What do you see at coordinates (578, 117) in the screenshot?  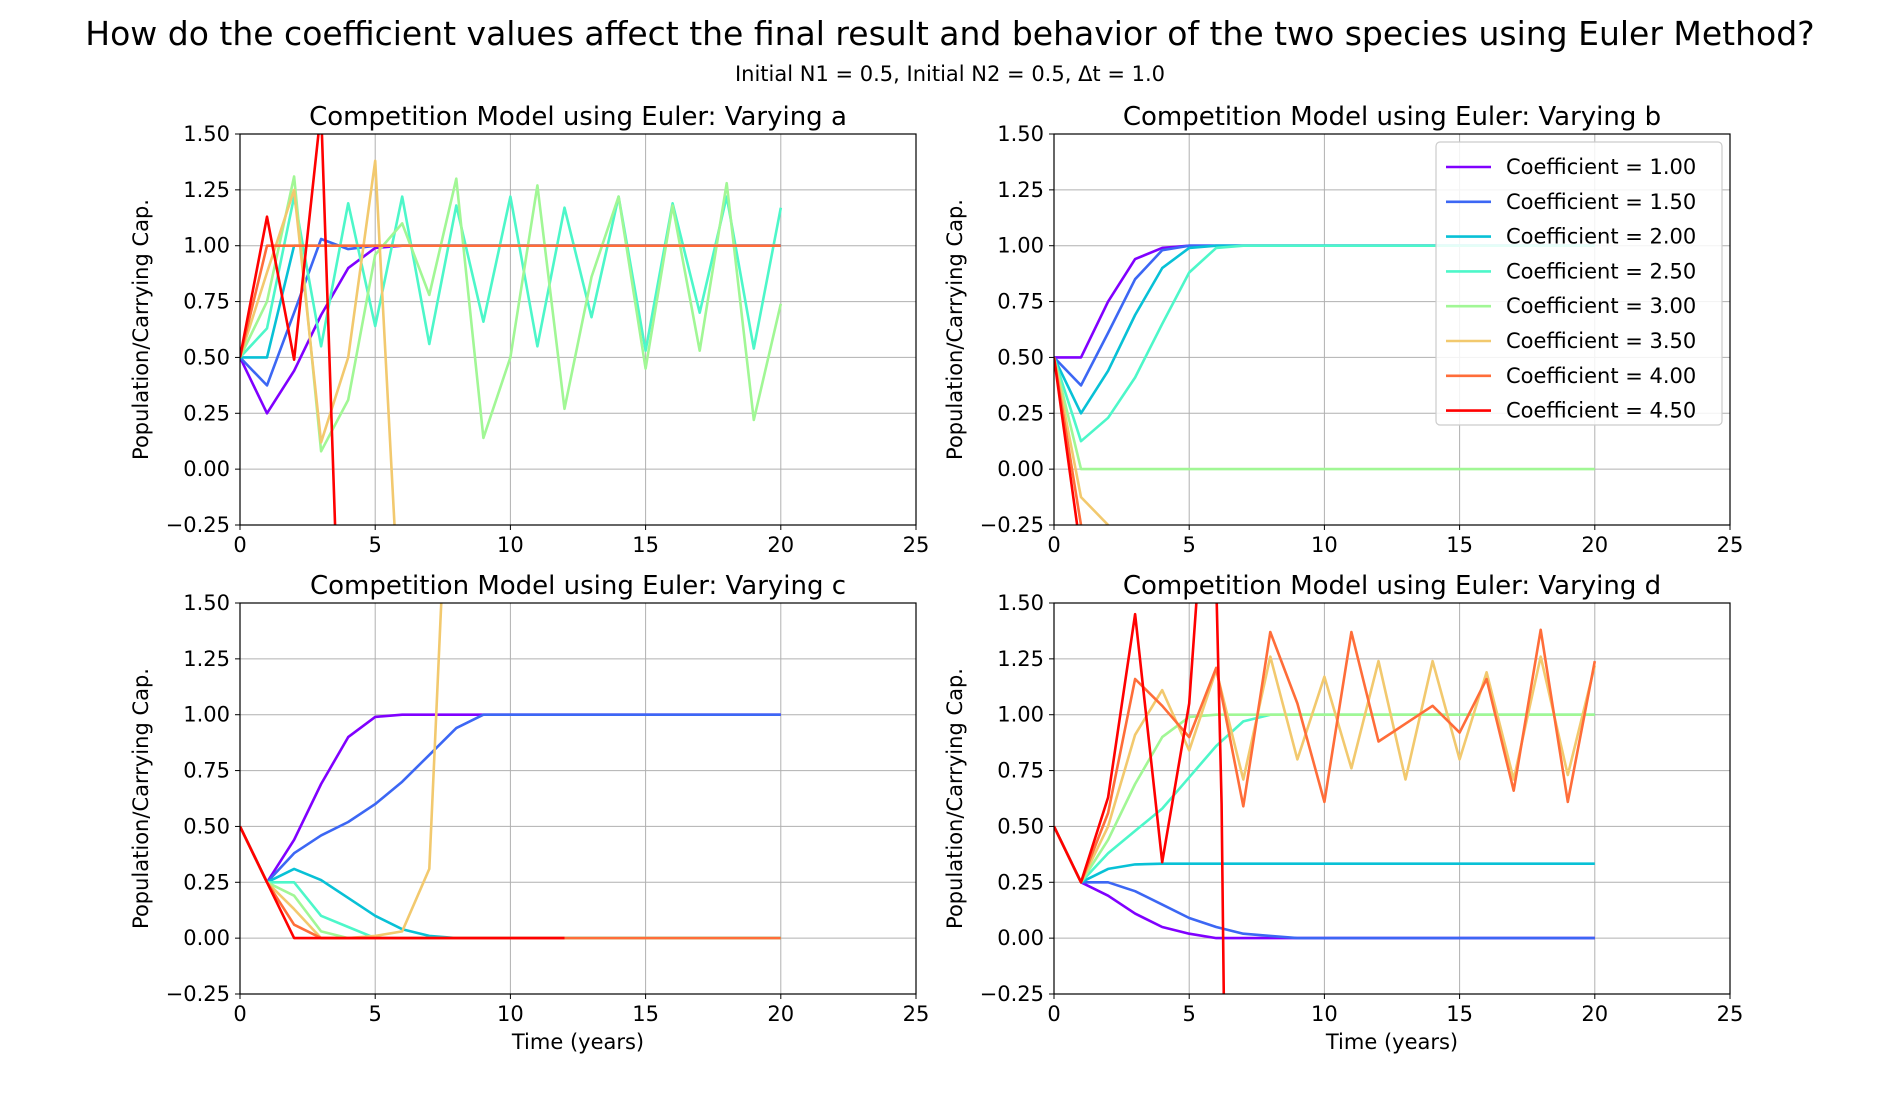 I see `subplot-title: Competition Model using Euler: Varying a` at bounding box center [578, 117].